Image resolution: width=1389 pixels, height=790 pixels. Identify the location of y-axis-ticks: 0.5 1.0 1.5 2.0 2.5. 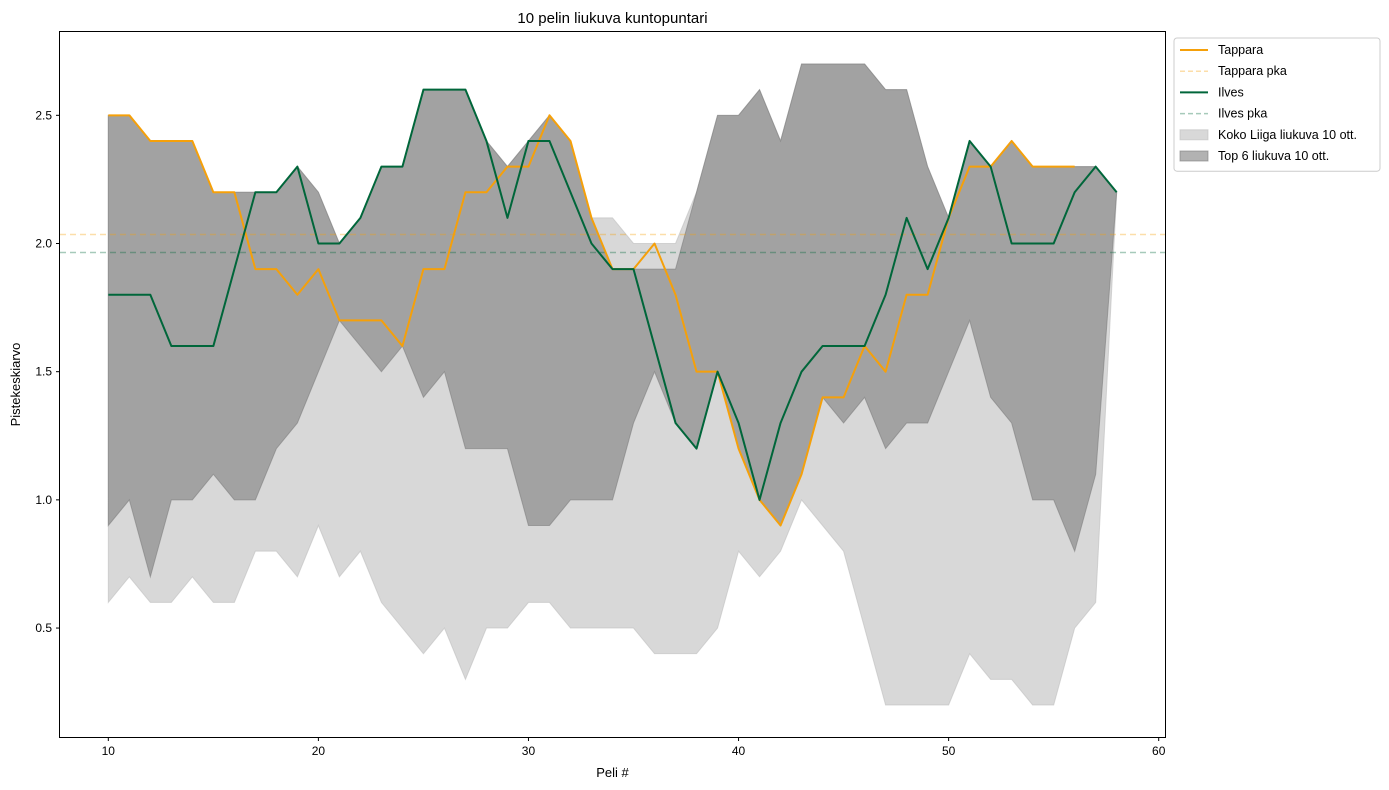
(47, 371).